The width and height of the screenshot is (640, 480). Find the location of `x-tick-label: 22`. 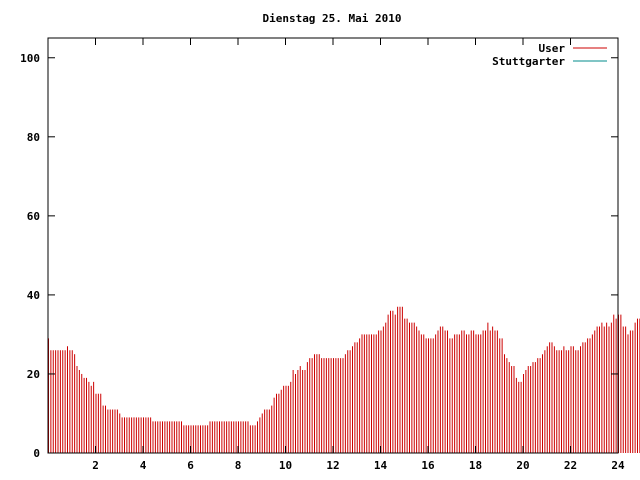

x-tick-label: 22 is located at coordinates (570, 465).